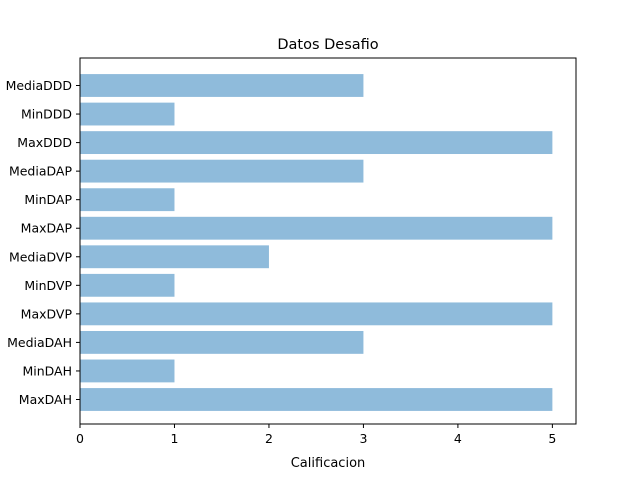  Describe the element at coordinates (222, 342) in the screenshot. I see `bar-mediadah` at that location.